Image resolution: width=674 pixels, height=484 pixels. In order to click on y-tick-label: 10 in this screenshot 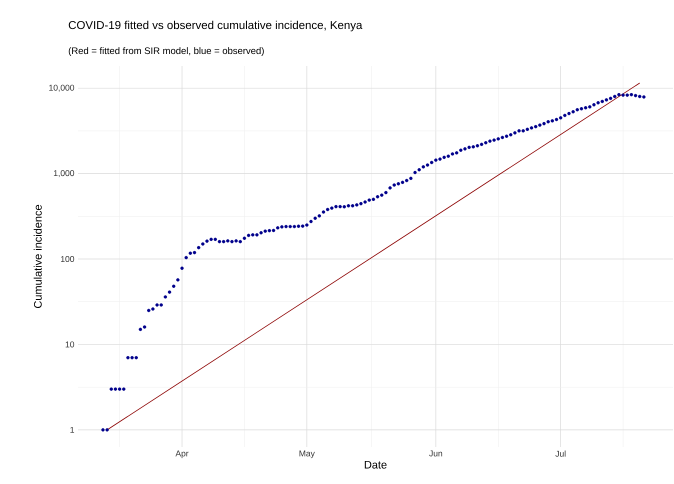, I will do `click(70, 344)`.